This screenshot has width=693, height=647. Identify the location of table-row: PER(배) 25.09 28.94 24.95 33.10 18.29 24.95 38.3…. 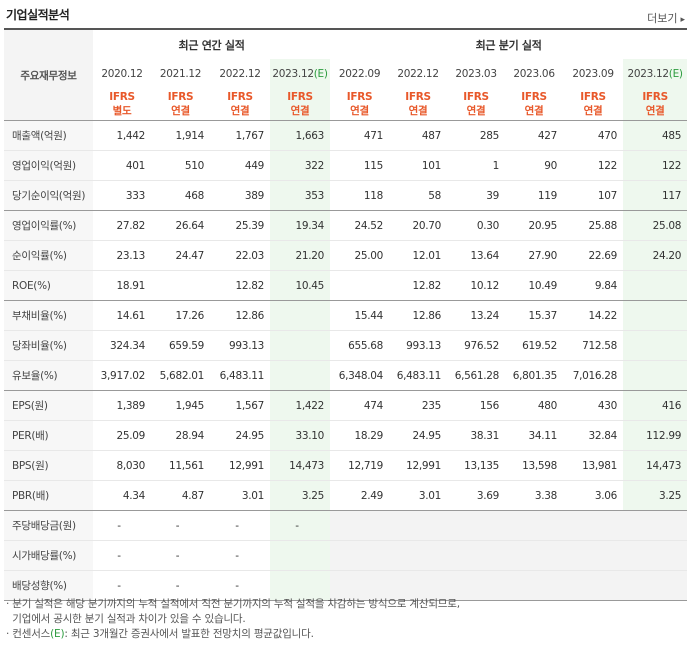
(346, 435).